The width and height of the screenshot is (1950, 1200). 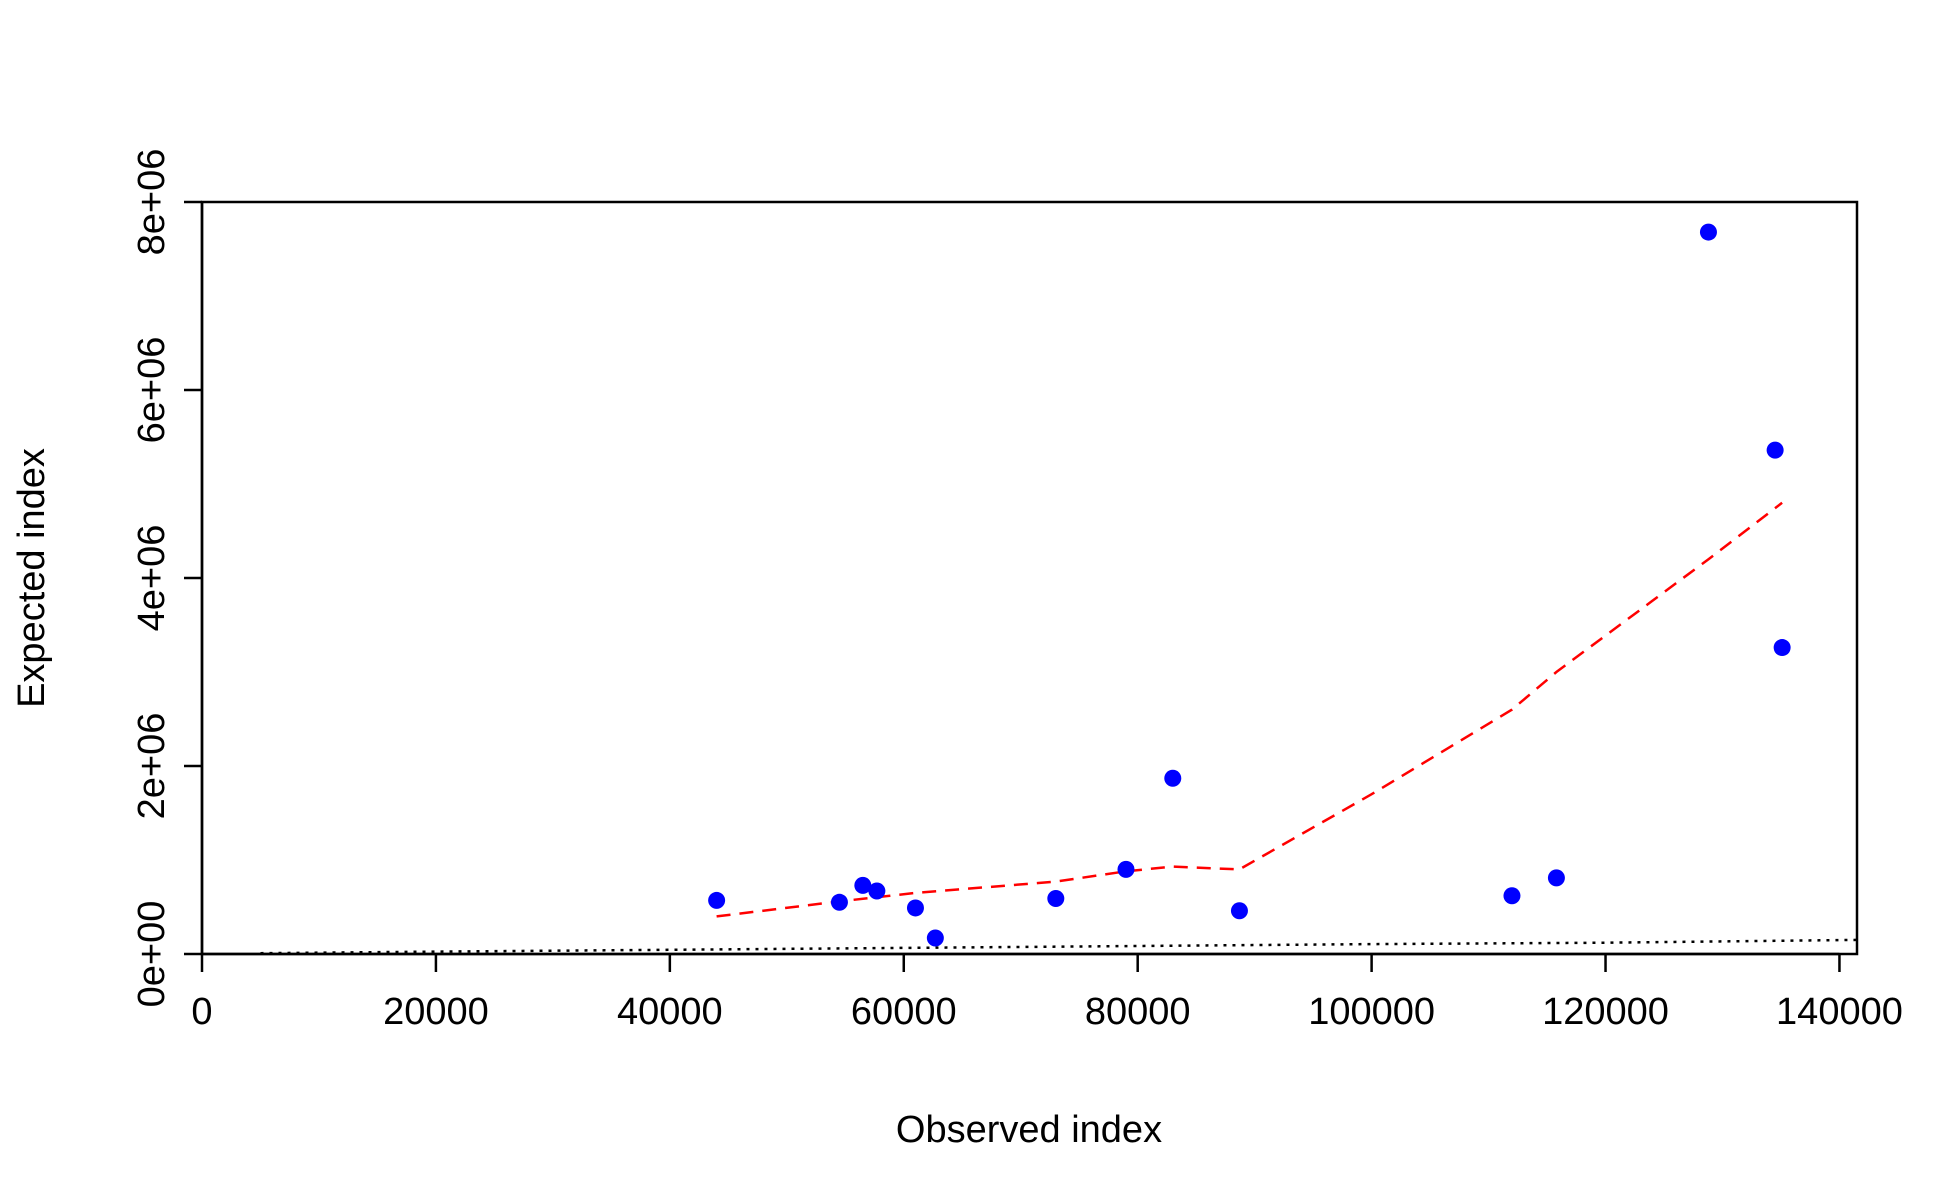 What do you see at coordinates (904, 1012) in the screenshot?
I see `x-tick-label: 60000` at bounding box center [904, 1012].